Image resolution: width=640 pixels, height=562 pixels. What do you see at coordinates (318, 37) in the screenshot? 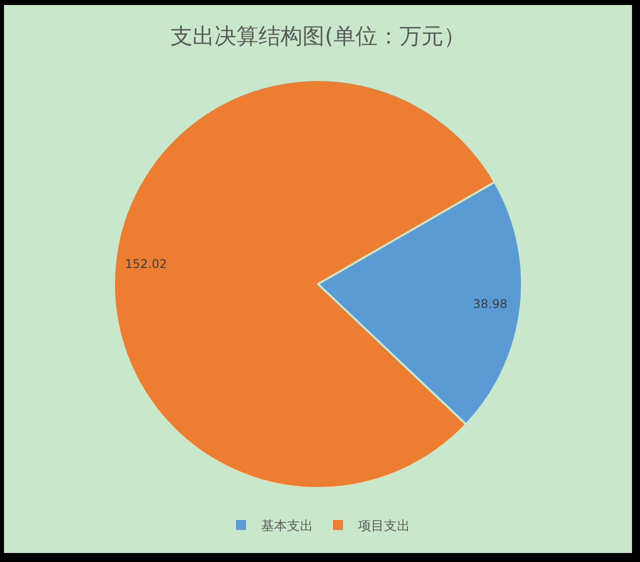
I see `chart-title: 支出决算结构图(单位：万元）` at bounding box center [318, 37].